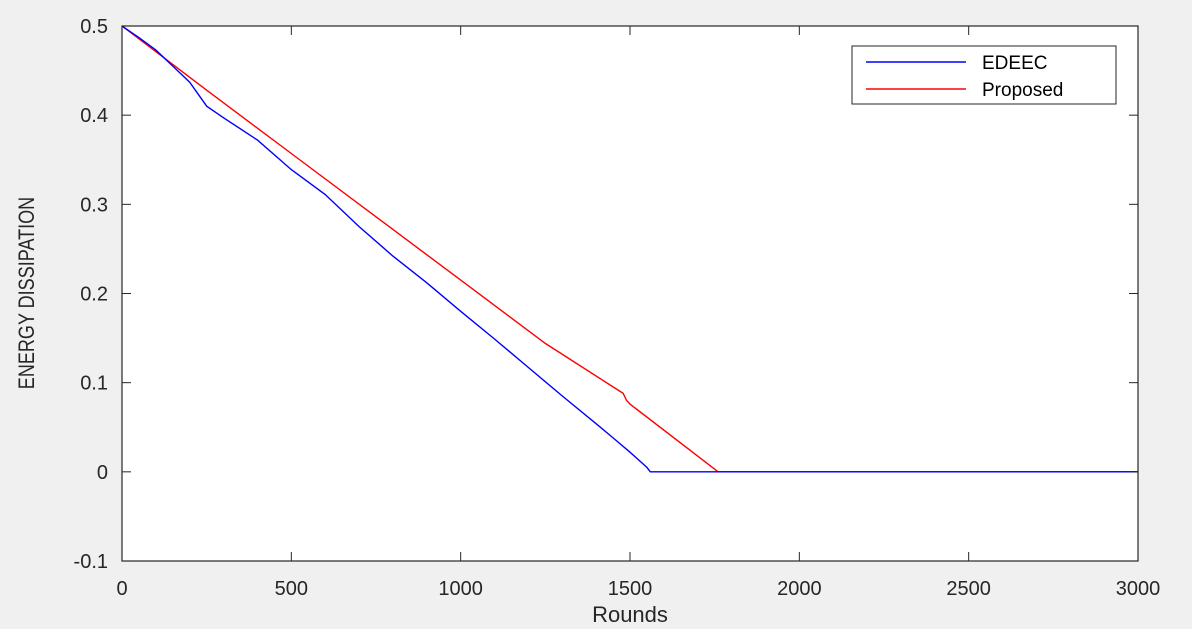 The width and height of the screenshot is (1192, 629). I want to click on y-tick-label: 0.2, so click(94, 295).